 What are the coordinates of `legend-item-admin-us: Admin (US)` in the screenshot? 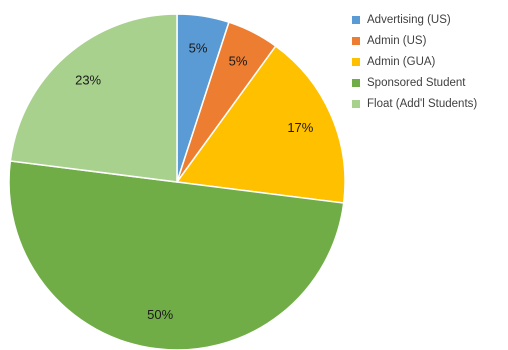 It's located at (414, 40).